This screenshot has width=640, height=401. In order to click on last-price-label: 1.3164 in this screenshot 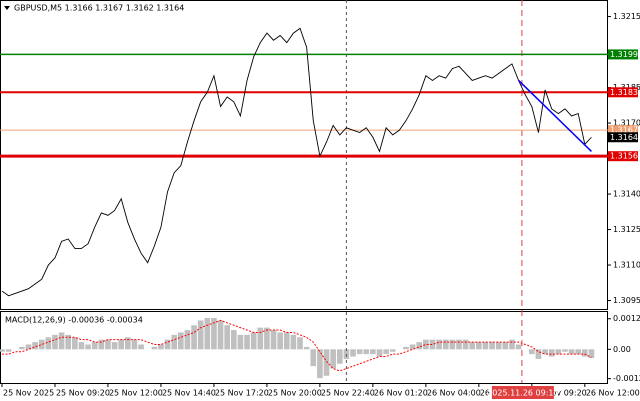, I will do `click(624, 137)`.